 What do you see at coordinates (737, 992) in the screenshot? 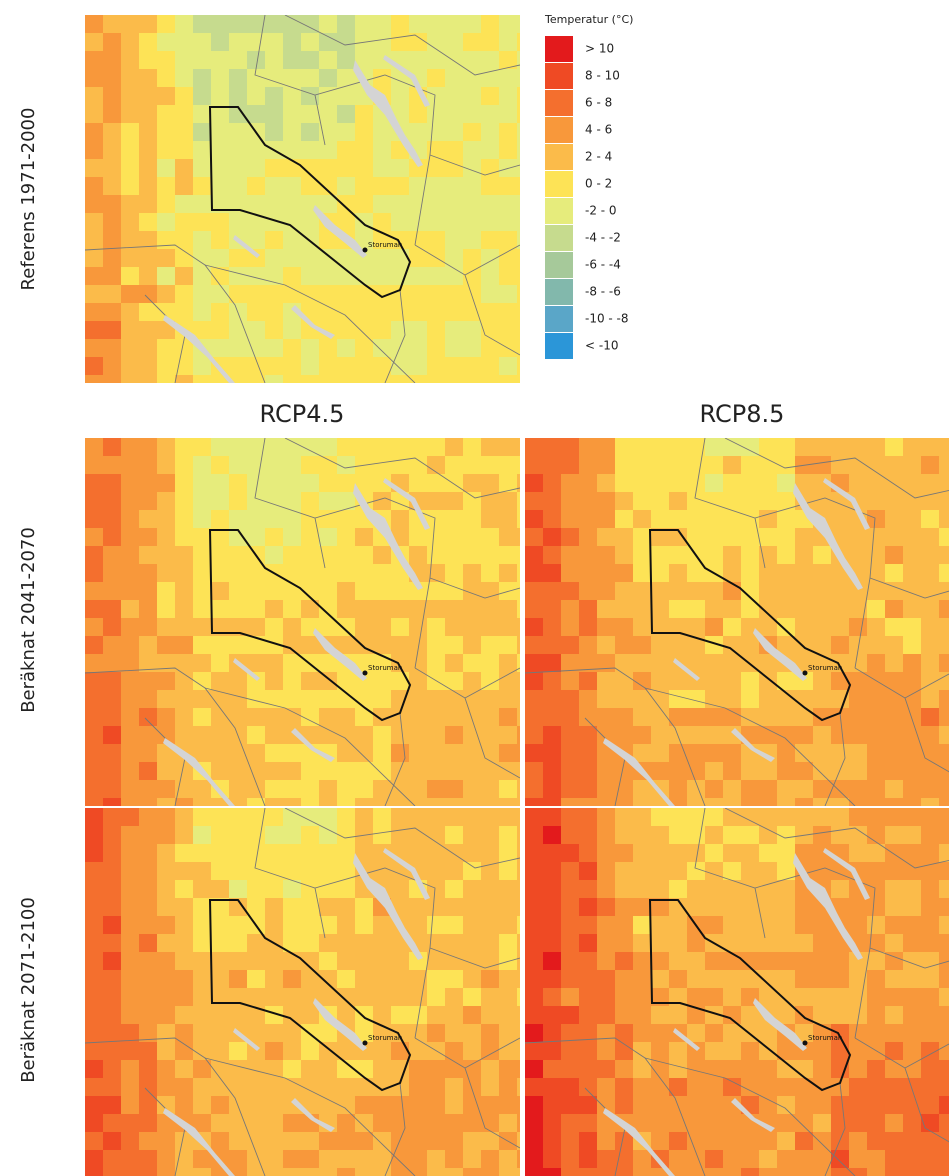
I see `map-panel: Storuman` at bounding box center [737, 992].